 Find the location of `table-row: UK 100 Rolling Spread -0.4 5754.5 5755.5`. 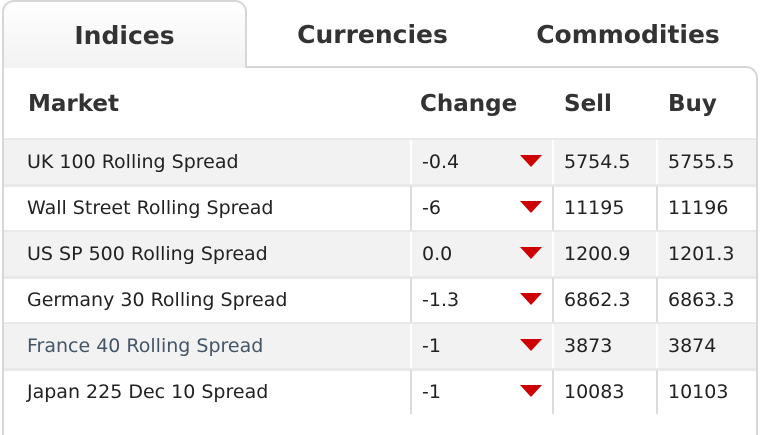

table-row: UK 100 Rolling Spread -0.4 5754.5 5755.5 is located at coordinates (380, 162).